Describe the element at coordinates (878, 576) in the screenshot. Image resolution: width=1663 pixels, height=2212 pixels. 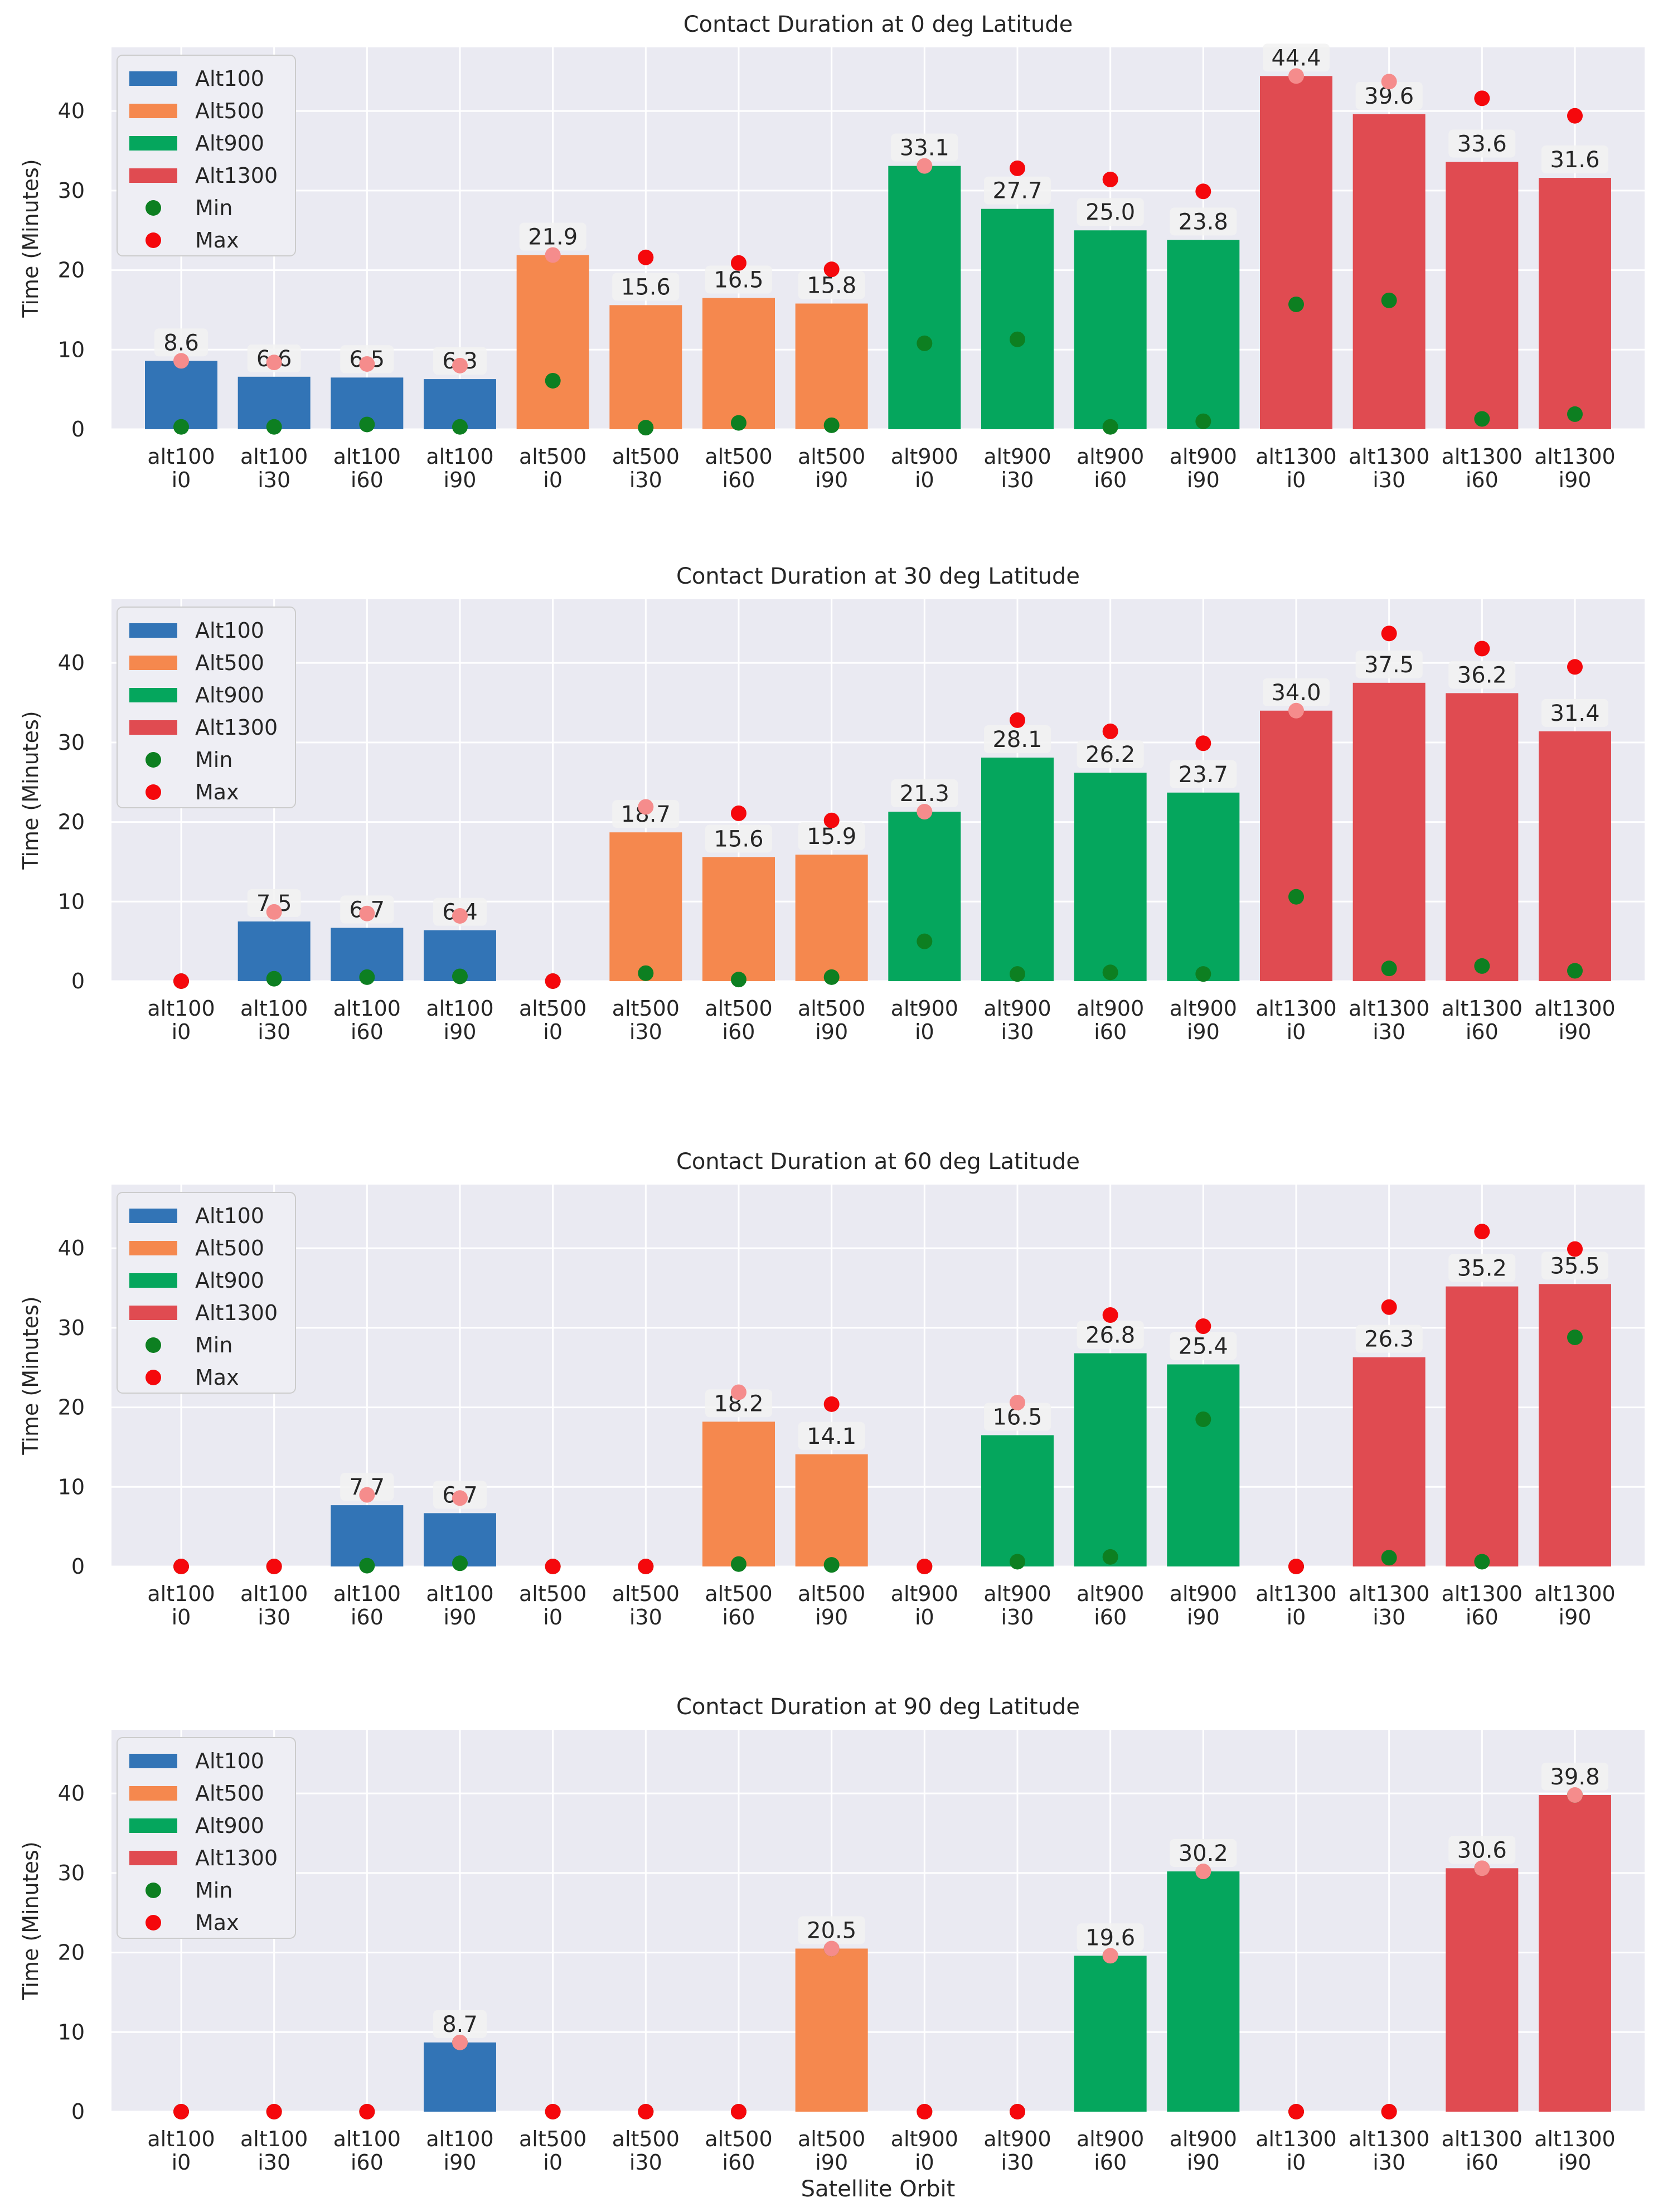
I see `chart-title: Contact Duration at 30 deg Latitude` at that location.